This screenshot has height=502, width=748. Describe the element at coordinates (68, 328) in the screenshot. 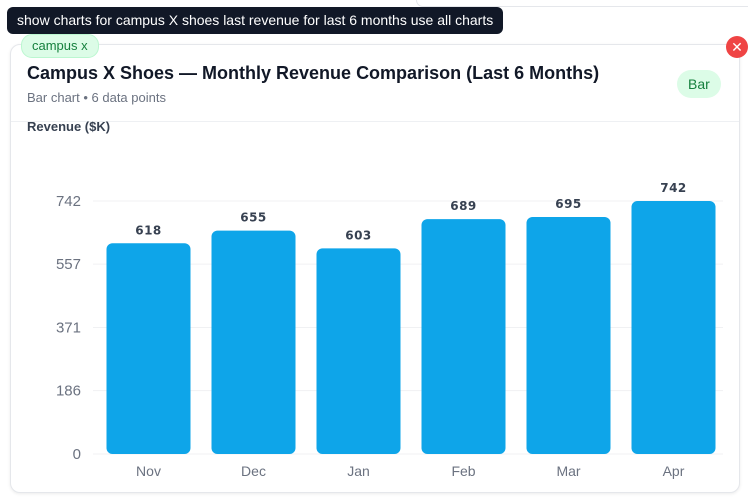

I see `y-tick-label: 371` at that location.